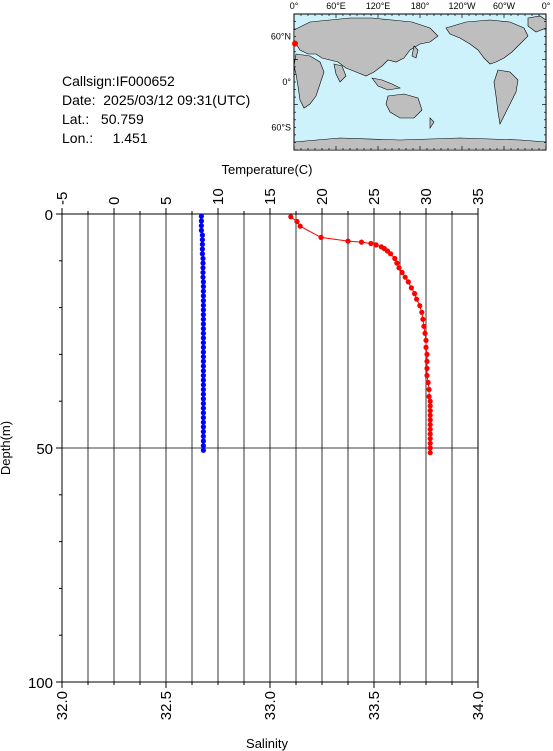 The width and height of the screenshot is (553, 751). I want to click on land-south-america, so click(506, 97).